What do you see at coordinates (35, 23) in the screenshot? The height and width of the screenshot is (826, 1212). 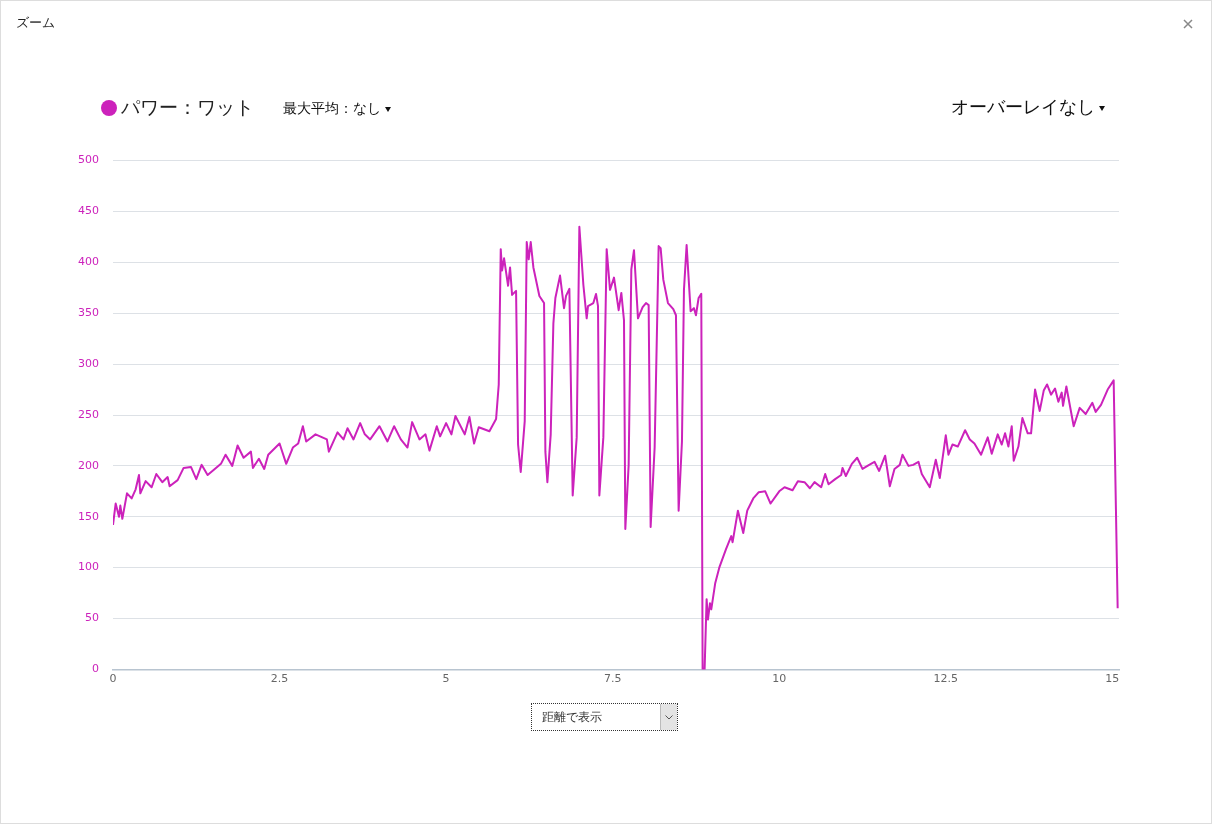 I see `chart-title: ズーム` at bounding box center [35, 23].